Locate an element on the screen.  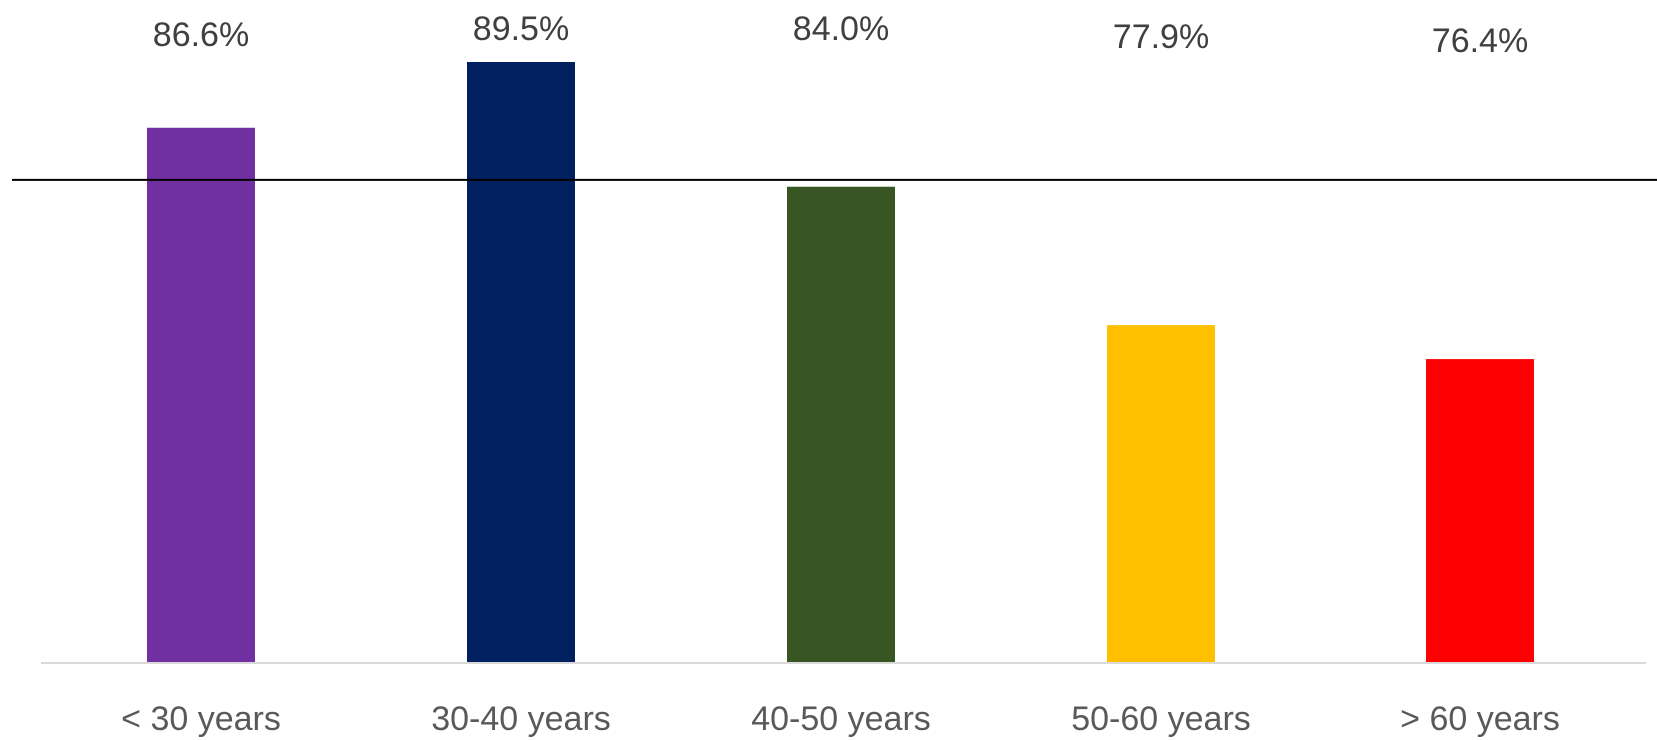
x-tick-label-4: 50-60 years is located at coordinates (1161, 719).